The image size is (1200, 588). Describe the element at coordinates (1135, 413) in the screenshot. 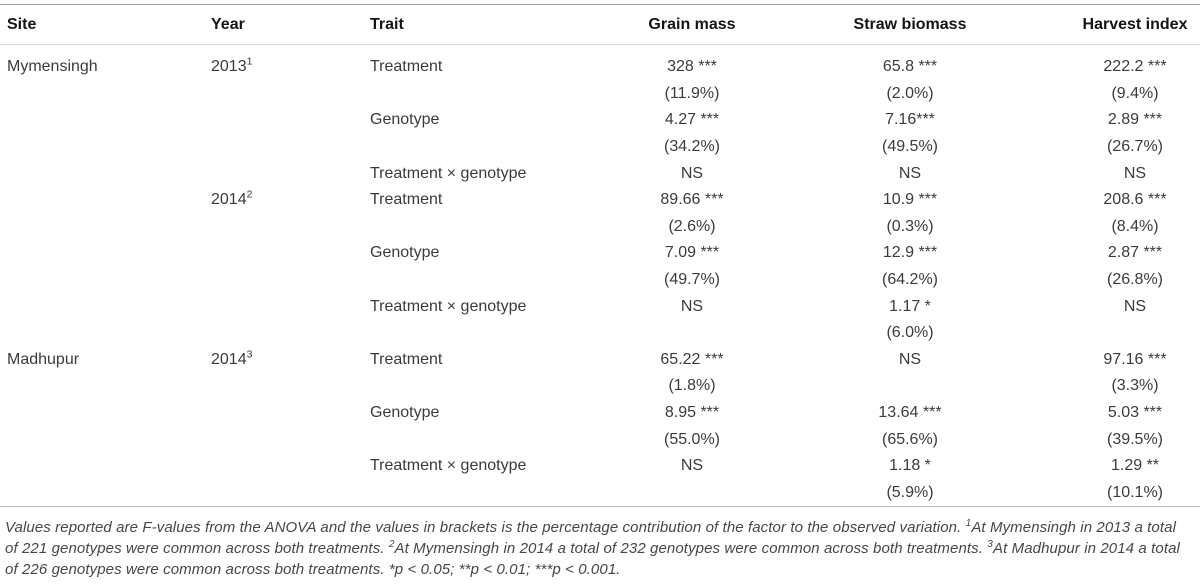

I see `harvest-index-cell: 5.03 ***` at that location.